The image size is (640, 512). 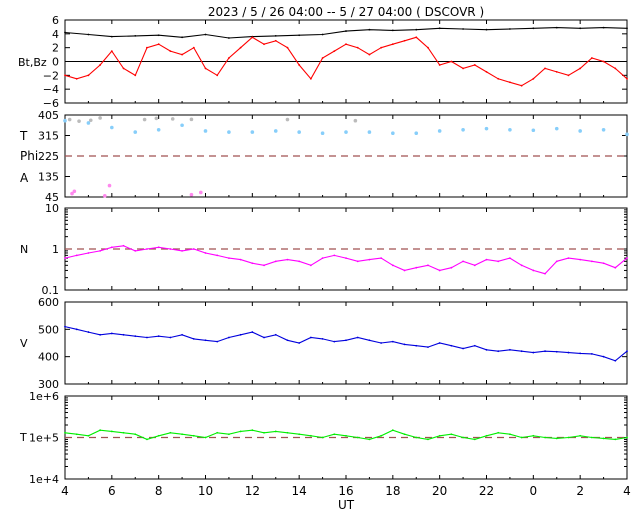 I want to click on direction-y-tick-label: 405, so click(x=48, y=115).